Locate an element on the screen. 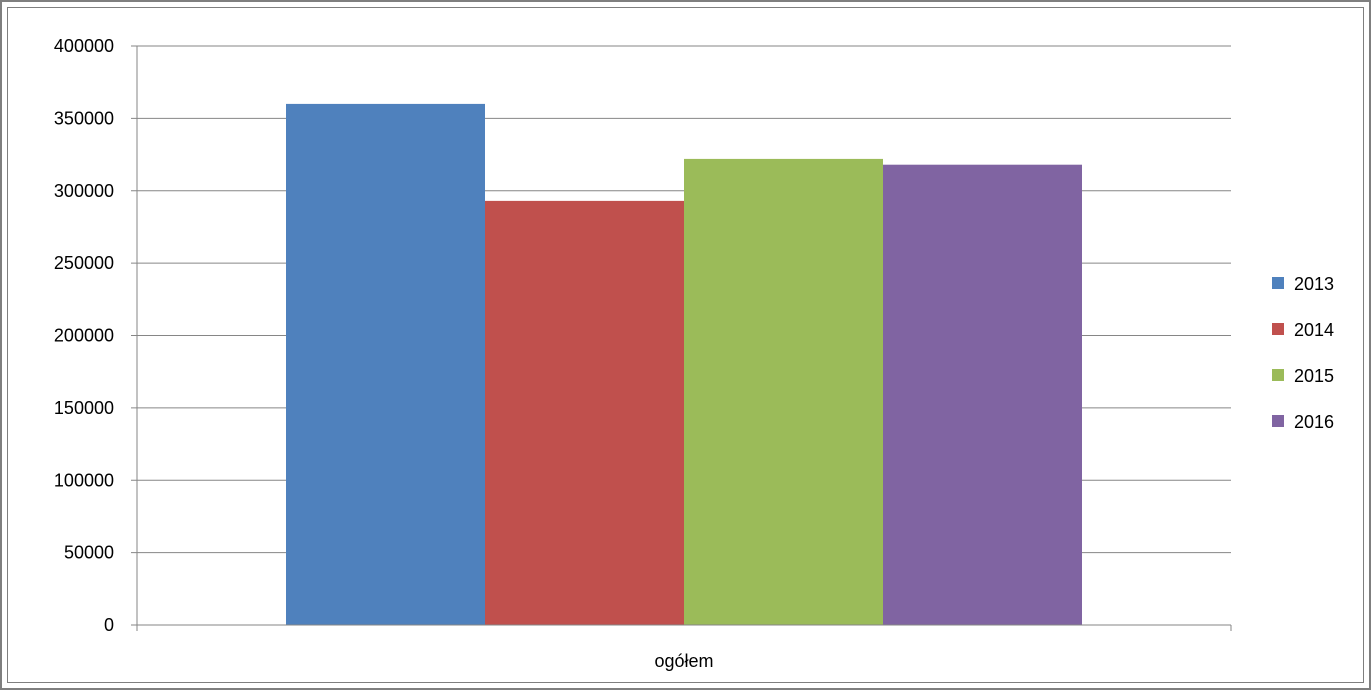 The height and width of the screenshot is (690, 1371). x-axis-labels: ogółem is located at coordinates (683, 661).